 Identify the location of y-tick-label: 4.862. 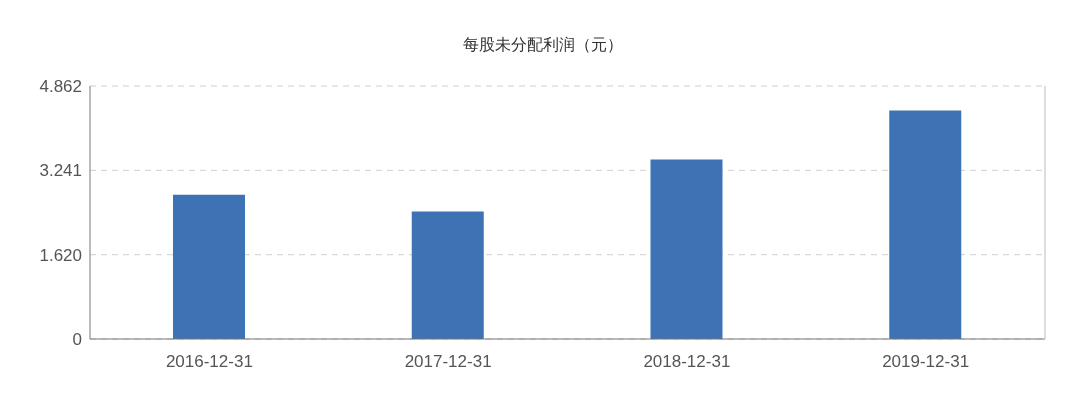
(60, 87).